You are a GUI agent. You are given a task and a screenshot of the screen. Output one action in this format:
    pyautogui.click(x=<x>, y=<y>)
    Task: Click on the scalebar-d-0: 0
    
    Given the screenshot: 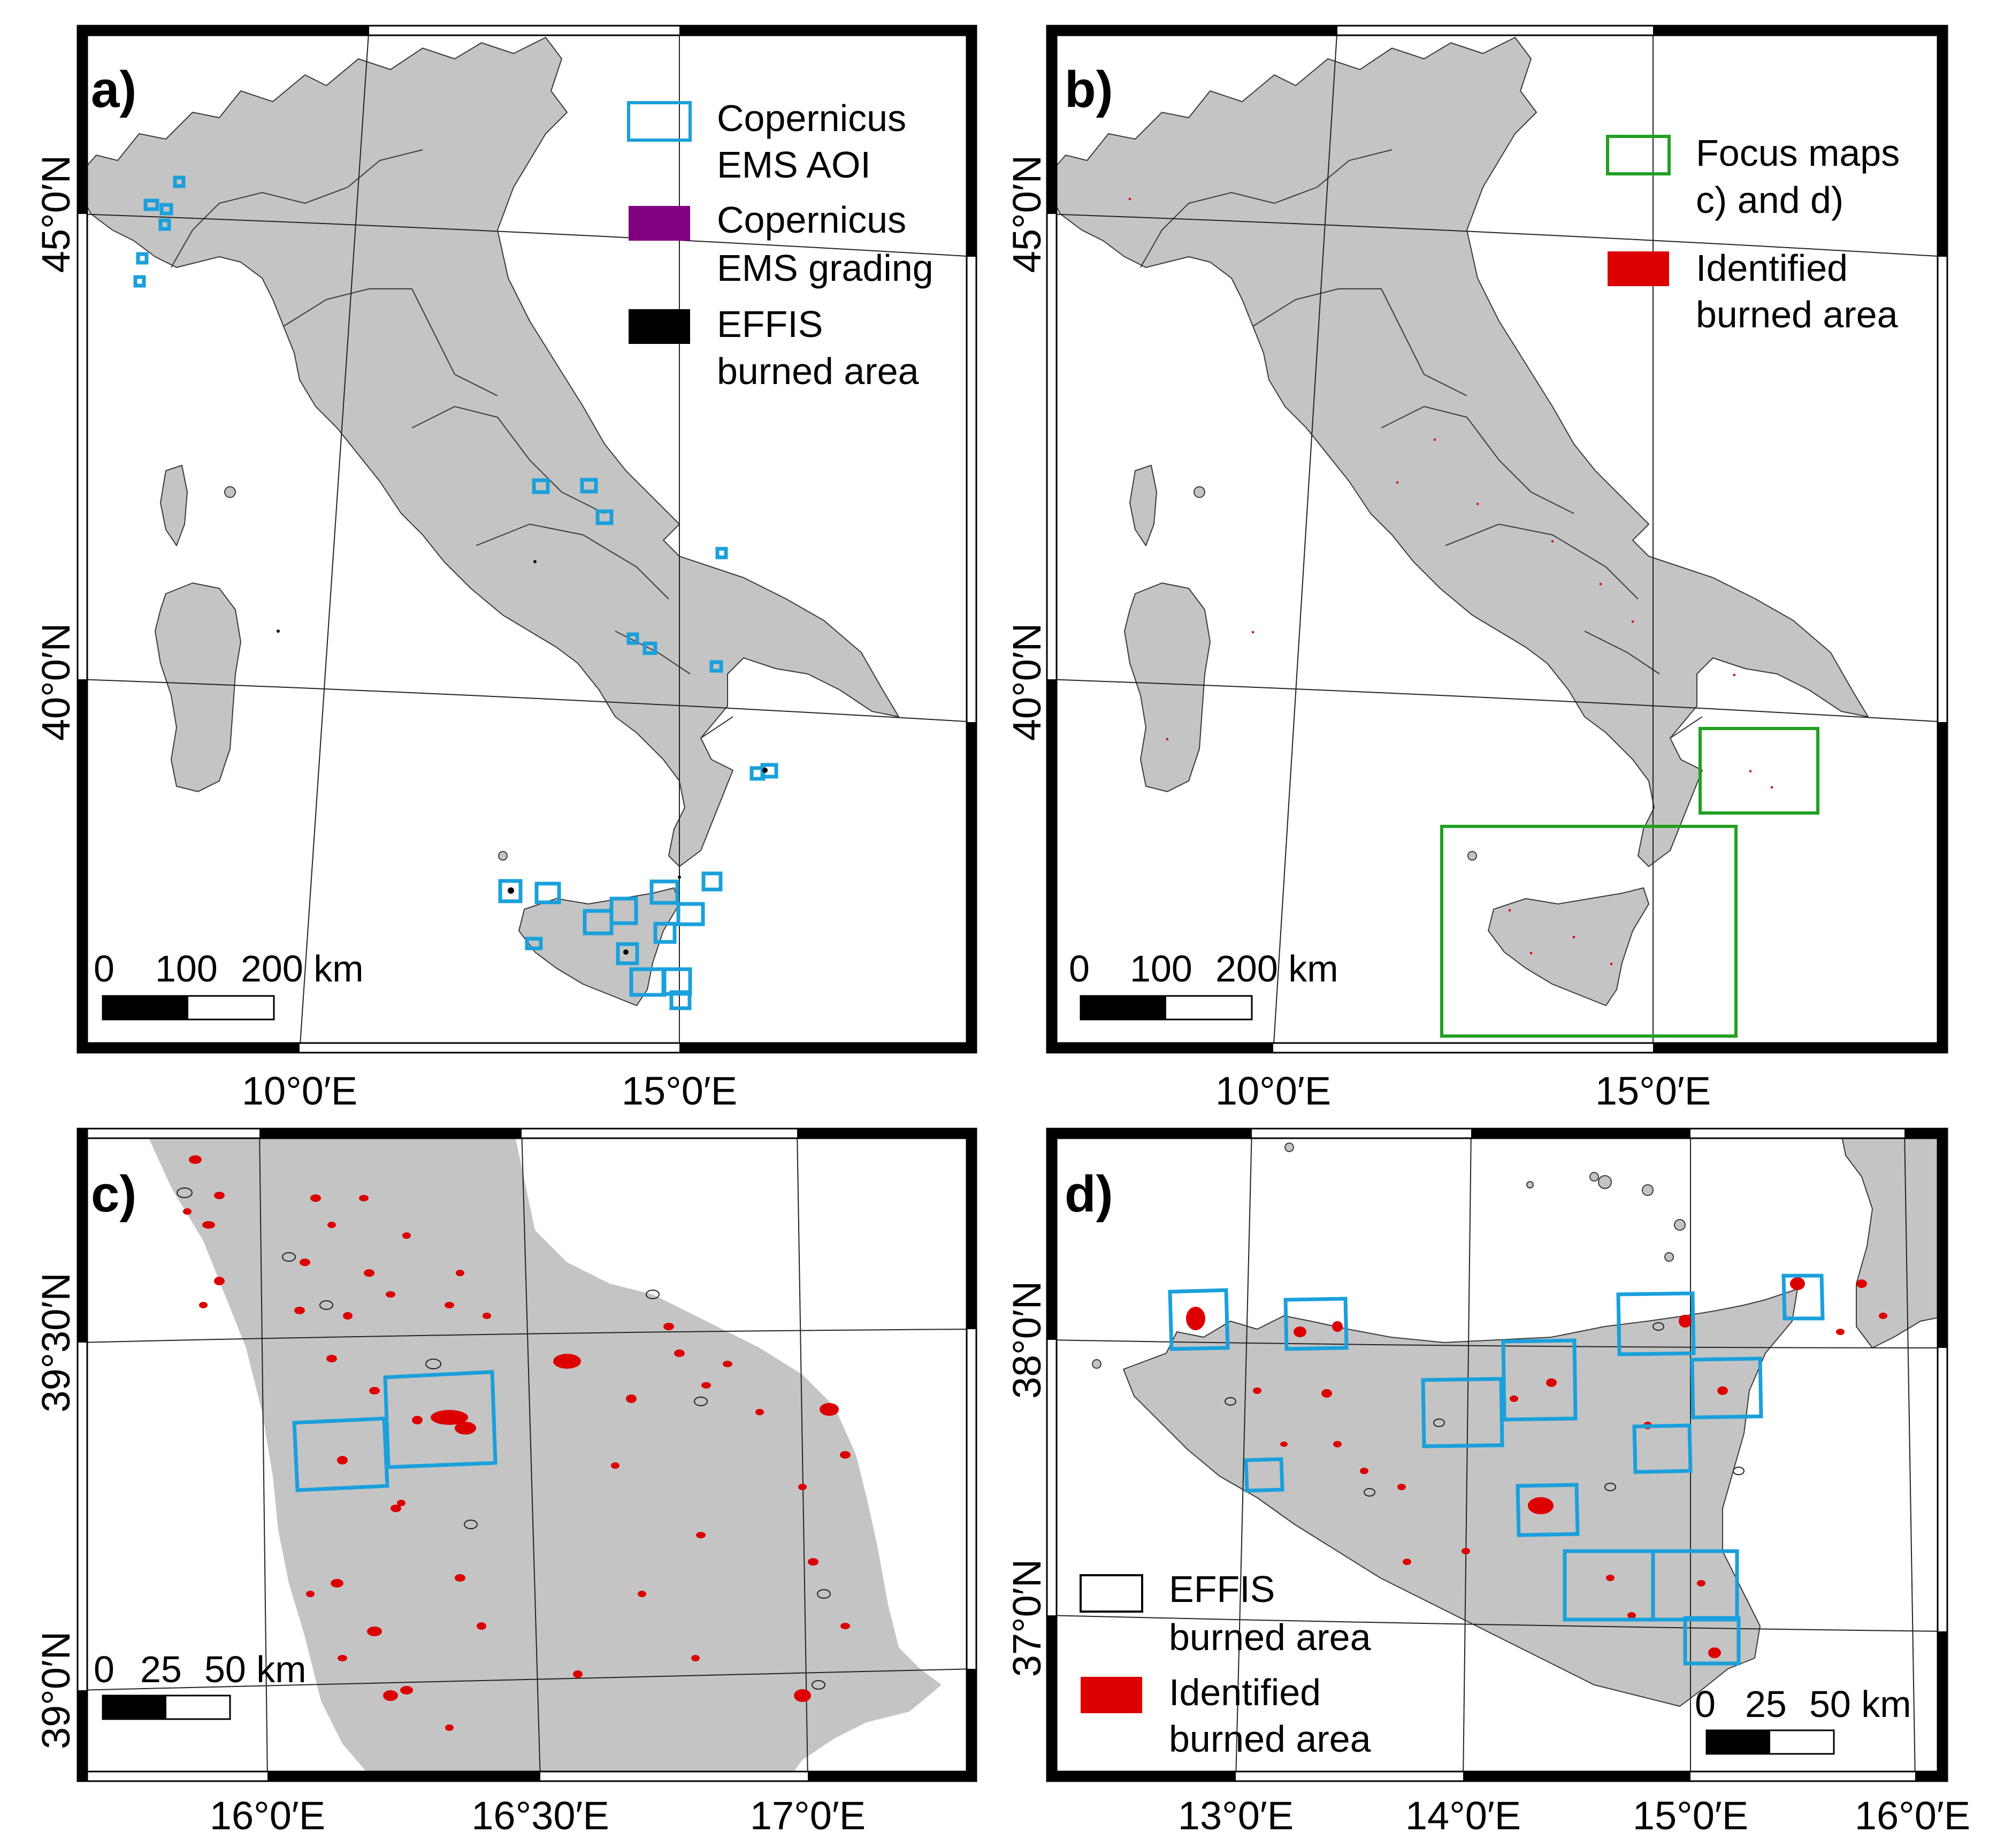 What is the action you would take?
    pyautogui.click(x=1705, y=1704)
    